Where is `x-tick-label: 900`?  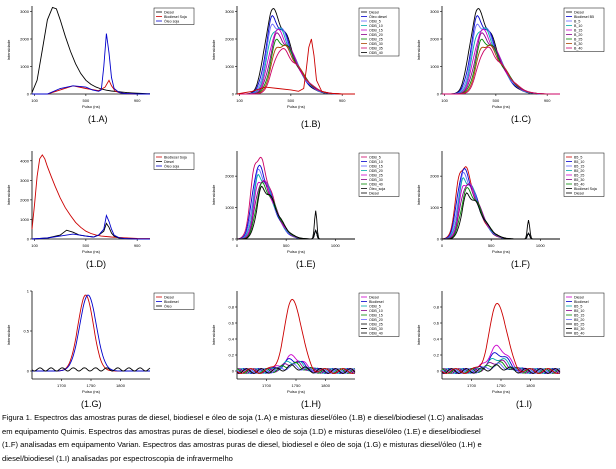 x-tick-label: 900 is located at coordinates (547, 100).